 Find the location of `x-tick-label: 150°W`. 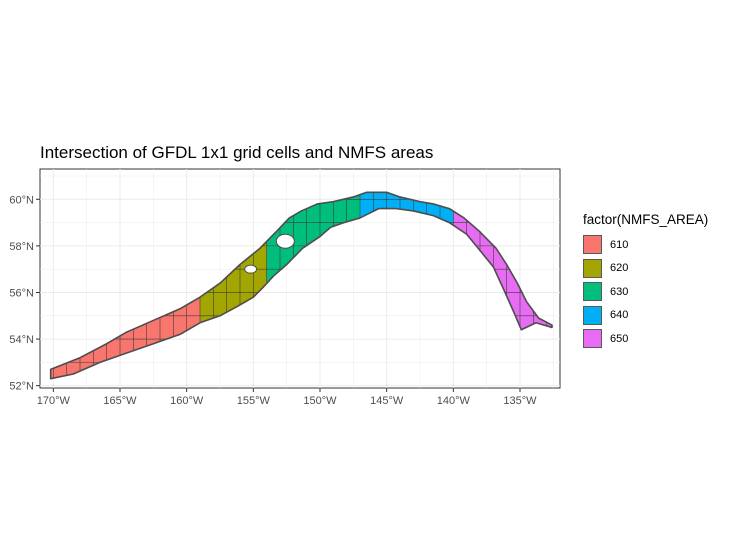

x-tick-label: 150°W is located at coordinates (320, 401).